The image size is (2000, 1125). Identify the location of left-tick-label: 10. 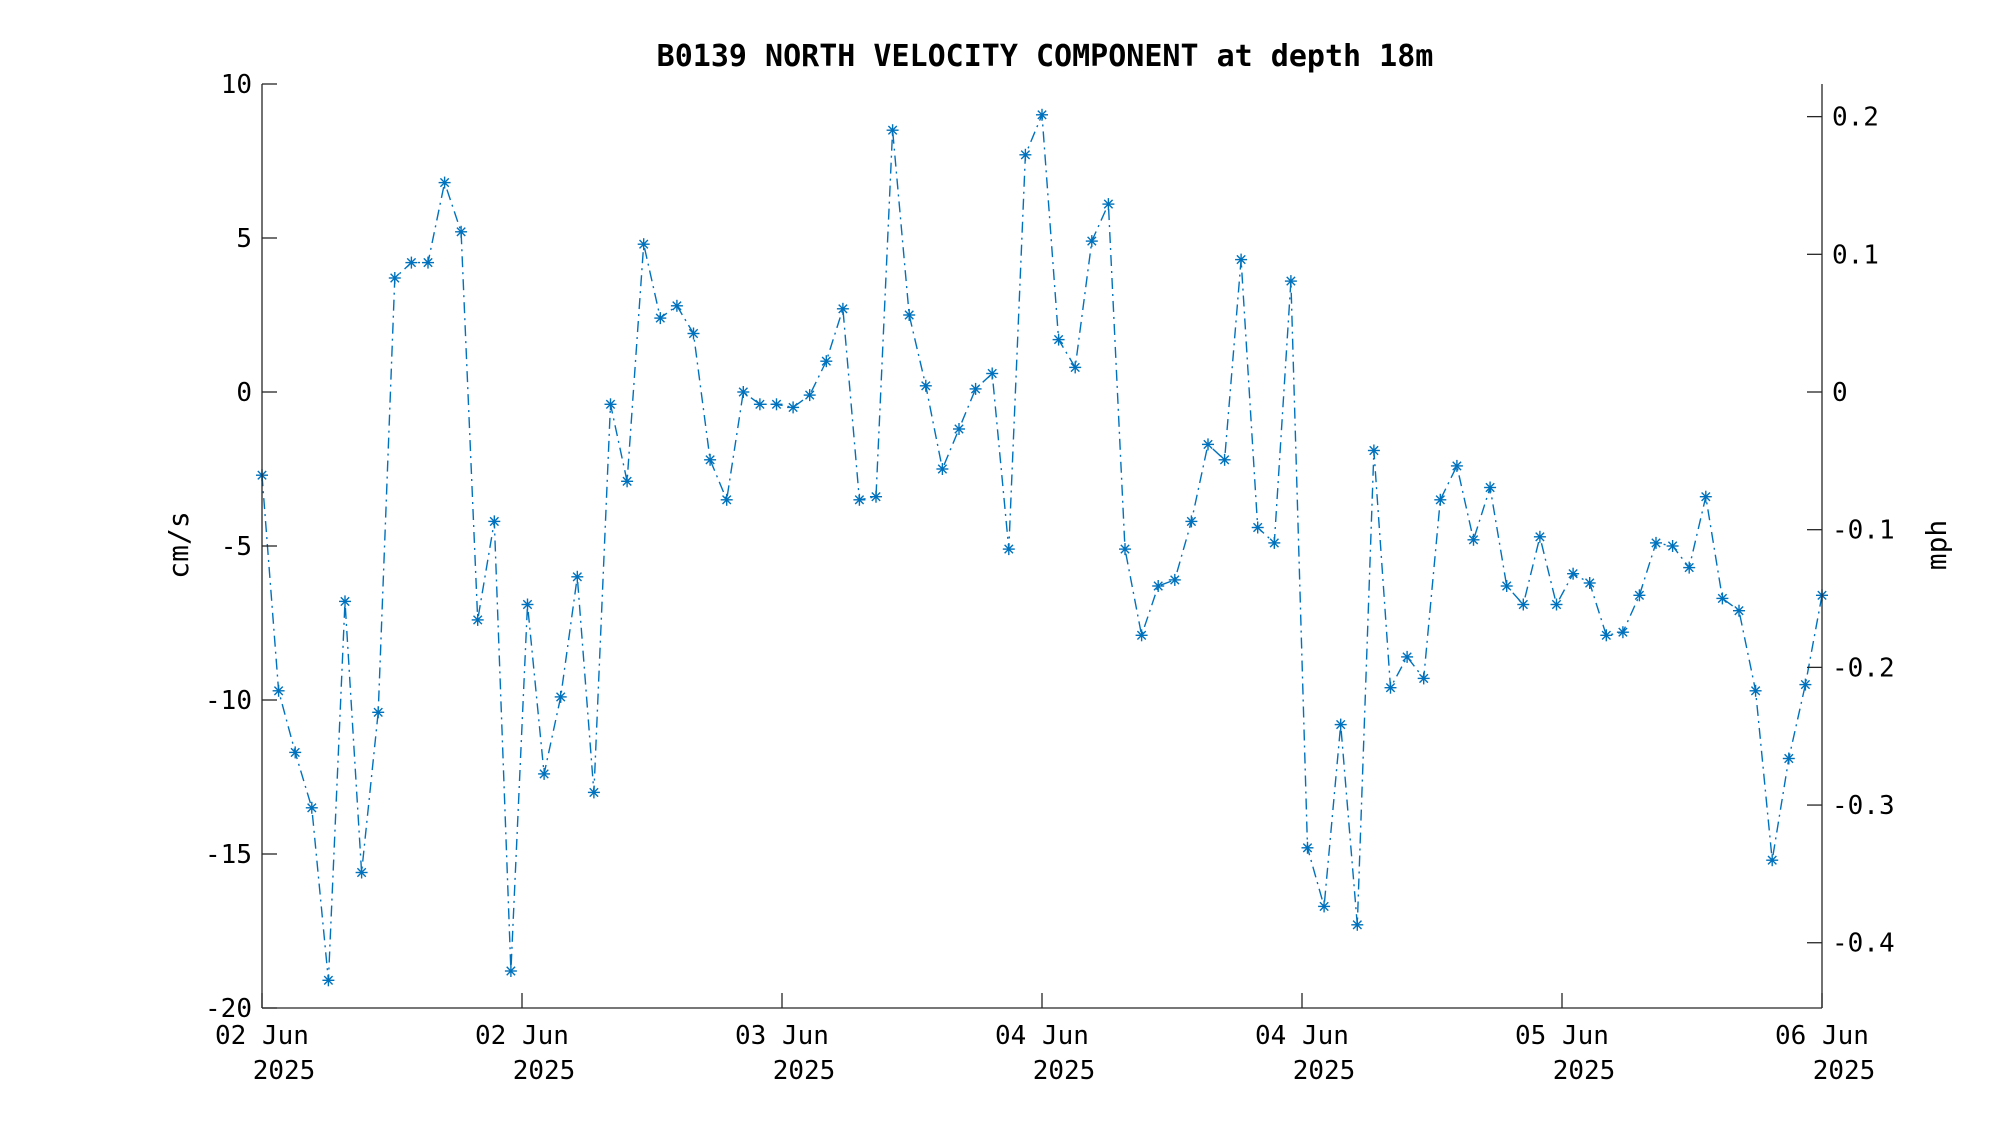
(236, 85).